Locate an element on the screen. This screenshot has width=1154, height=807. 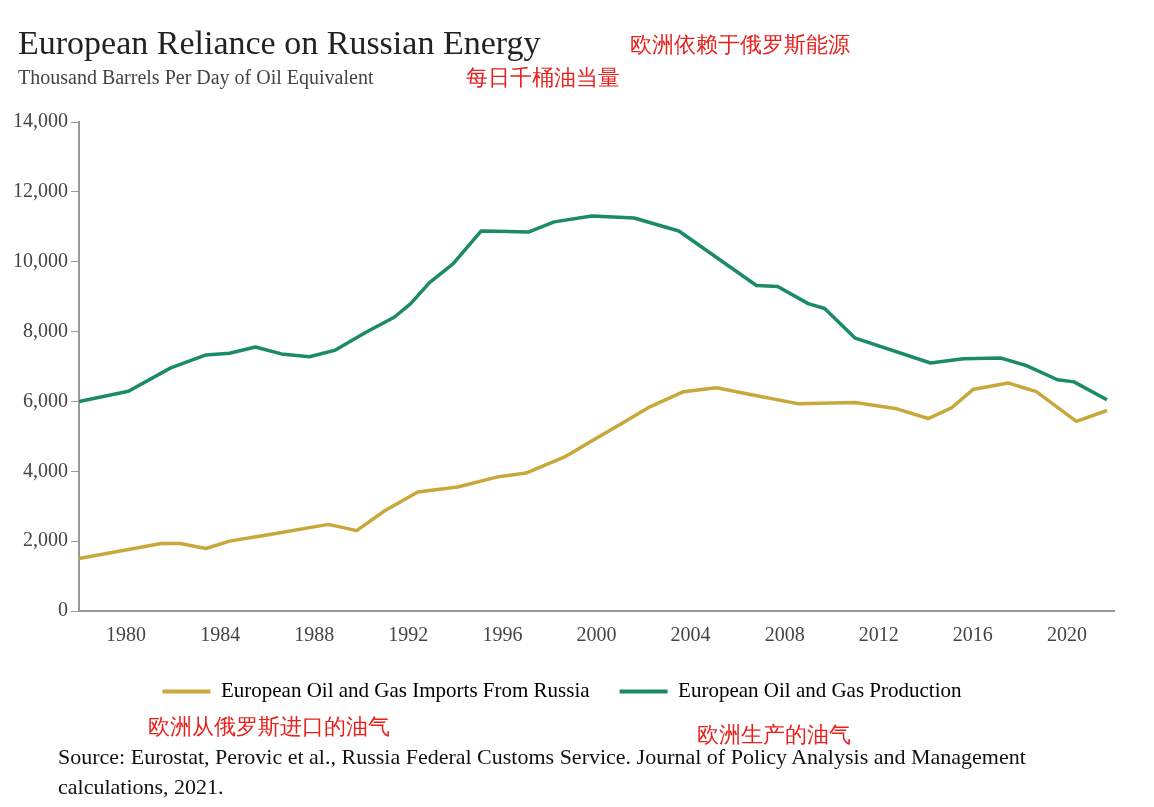
x-tick-label: 2016 is located at coordinates (972, 634).